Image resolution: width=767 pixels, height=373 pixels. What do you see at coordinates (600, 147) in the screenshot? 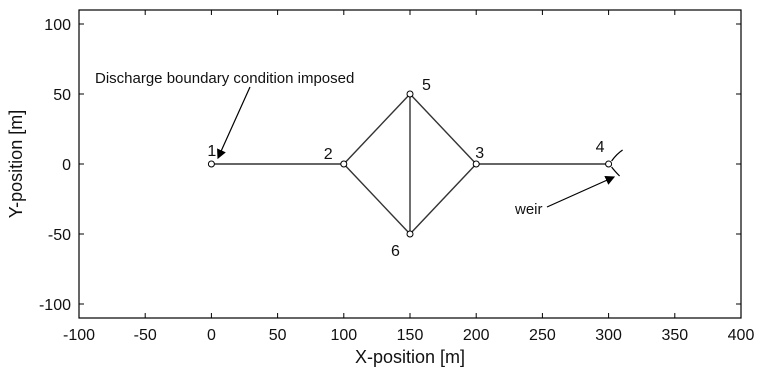
I see `node-4-label: 4` at bounding box center [600, 147].